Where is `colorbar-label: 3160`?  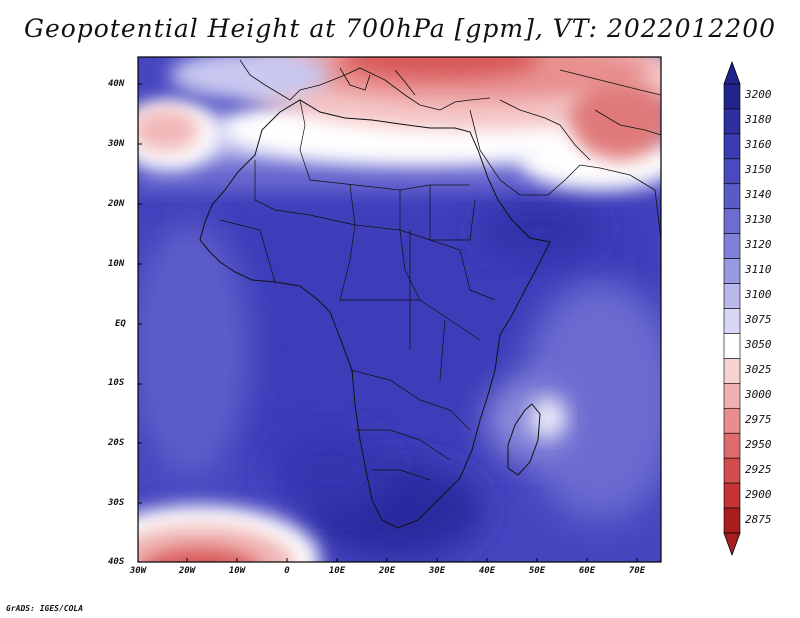
colorbar-label: 3160 is located at coordinates (758, 145).